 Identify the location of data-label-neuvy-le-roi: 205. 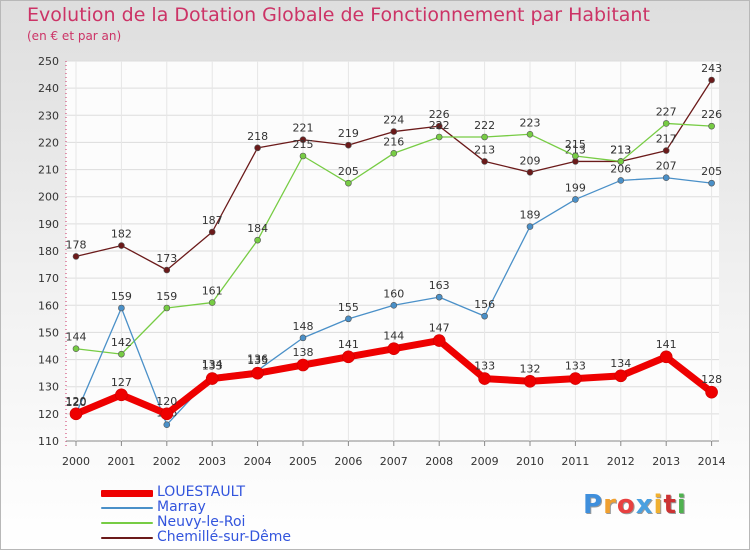
(348, 171).